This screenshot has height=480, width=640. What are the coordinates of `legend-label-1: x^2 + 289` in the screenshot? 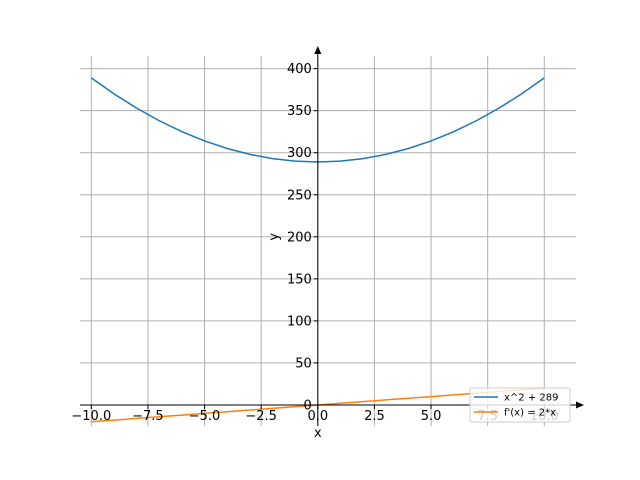 It's located at (531, 398).